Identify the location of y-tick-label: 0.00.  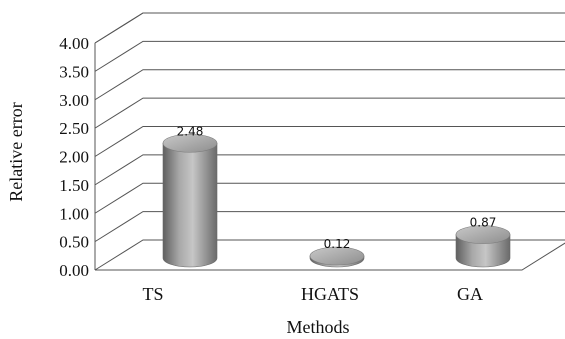
(74, 270).